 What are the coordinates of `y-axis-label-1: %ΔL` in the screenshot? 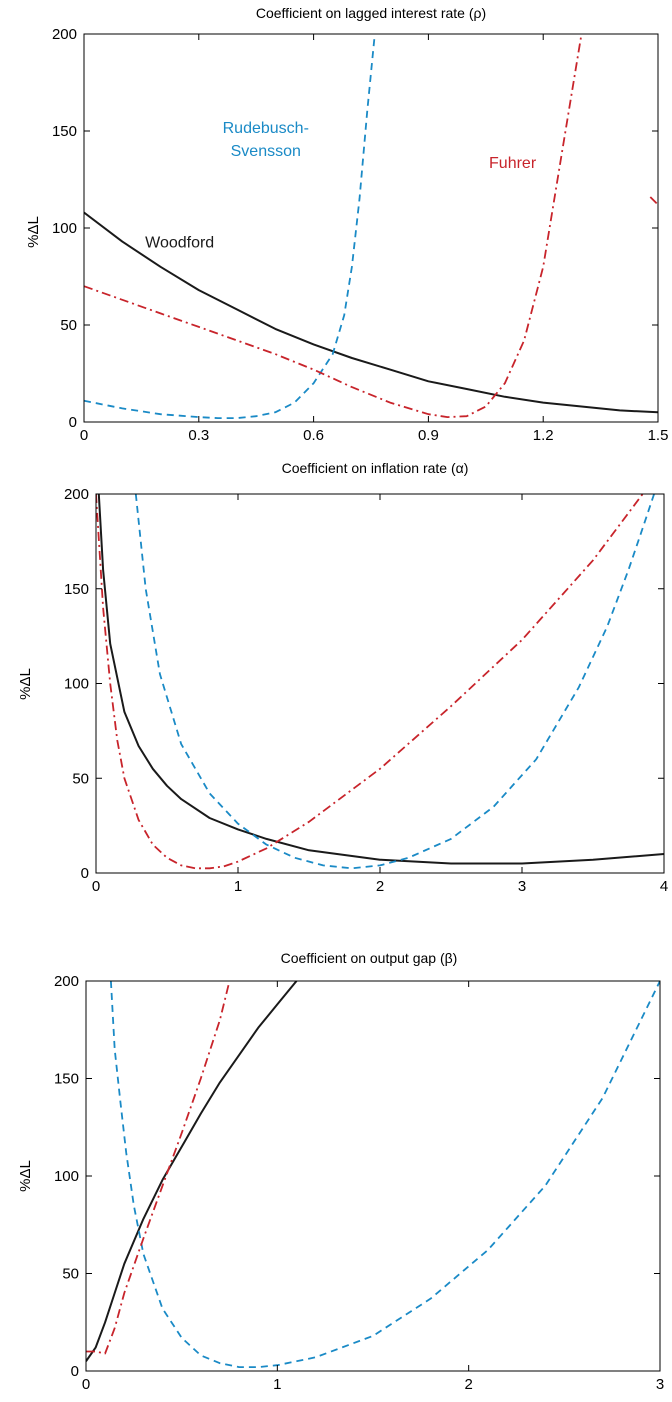 It's located at (33, 232).